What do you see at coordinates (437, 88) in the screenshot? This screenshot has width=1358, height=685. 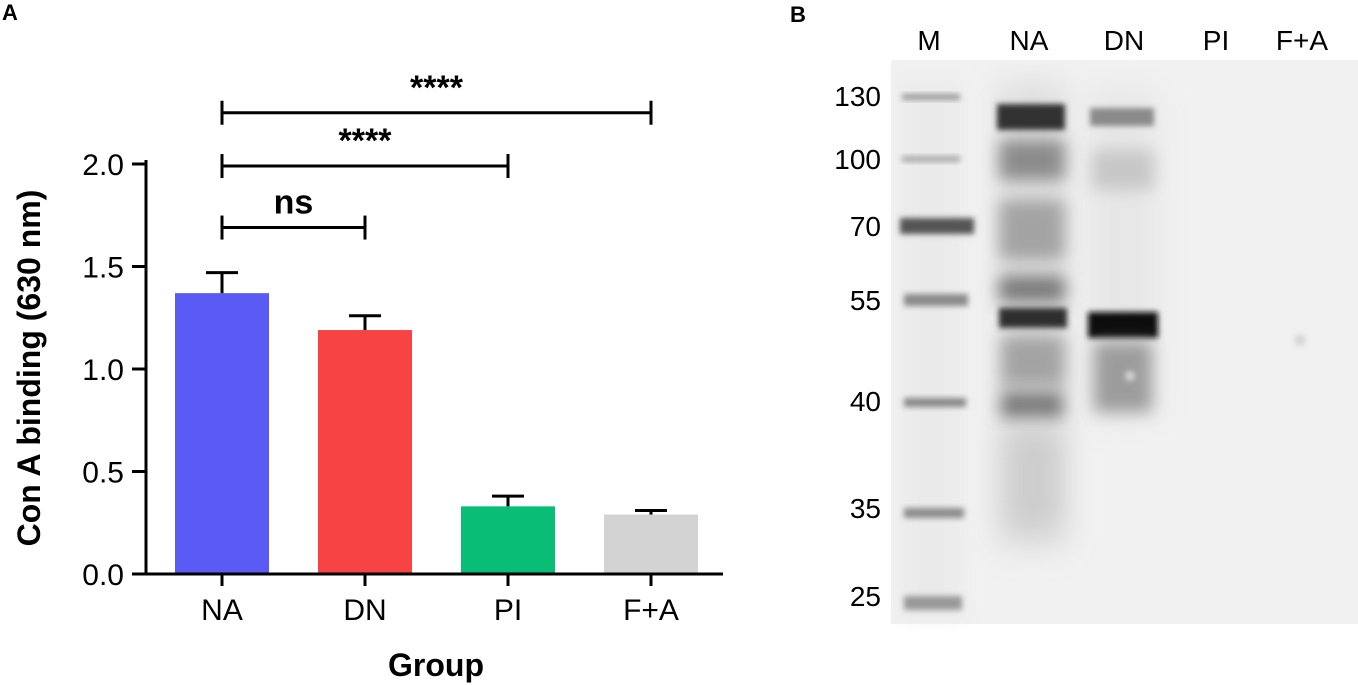 I see `significance-label-2: ****` at bounding box center [437, 88].